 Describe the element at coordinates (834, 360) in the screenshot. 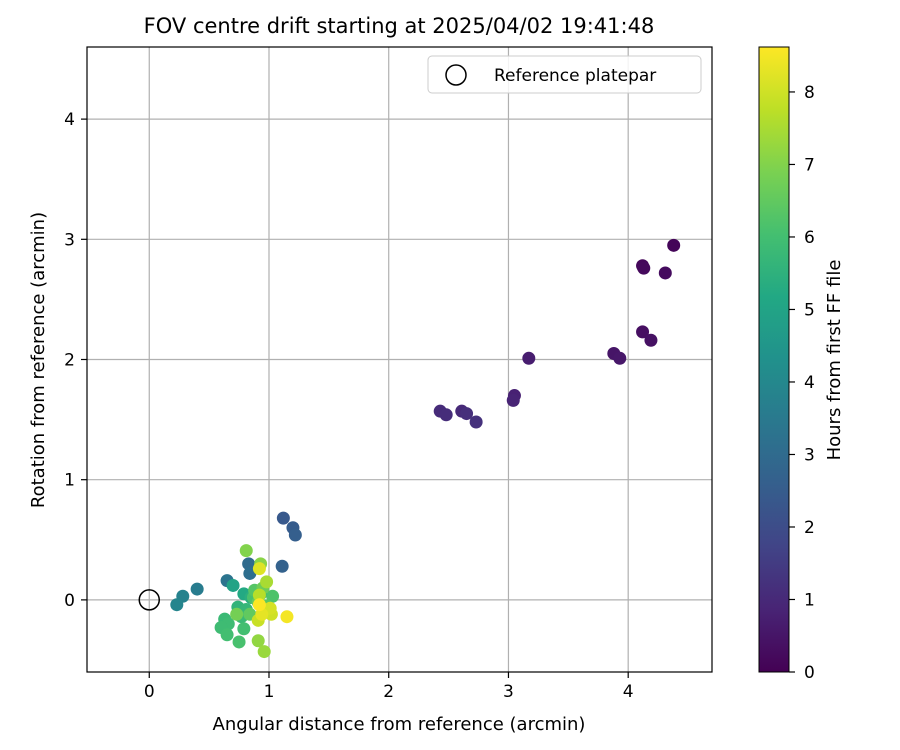

I see `colorbar-label: Hours from first FF file` at that location.